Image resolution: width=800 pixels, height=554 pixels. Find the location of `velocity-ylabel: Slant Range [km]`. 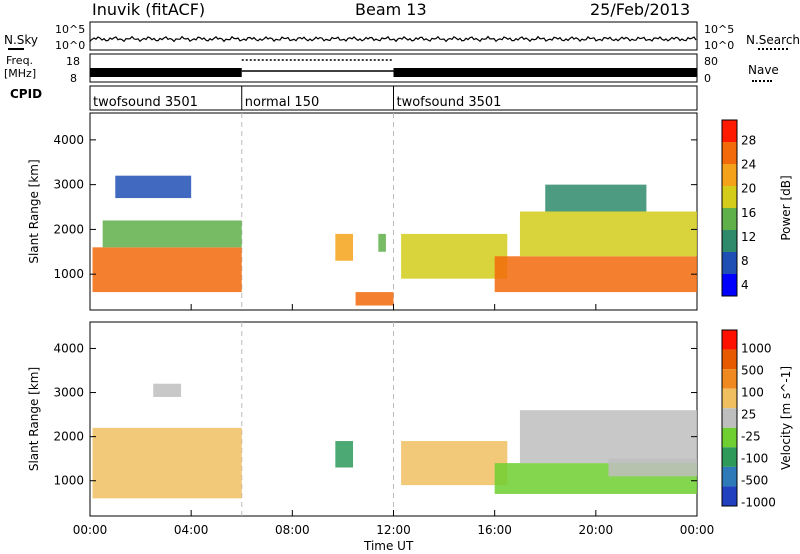

velocity-ylabel: Slant Range [km] is located at coordinates (34, 419).